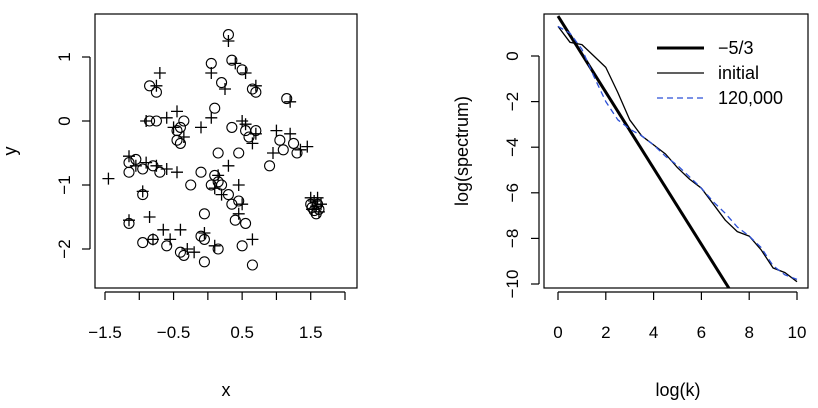  Describe the element at coordinates (64, 56) in the screenshot. I see `scatter-y-tick-label-3: 1` at that location.